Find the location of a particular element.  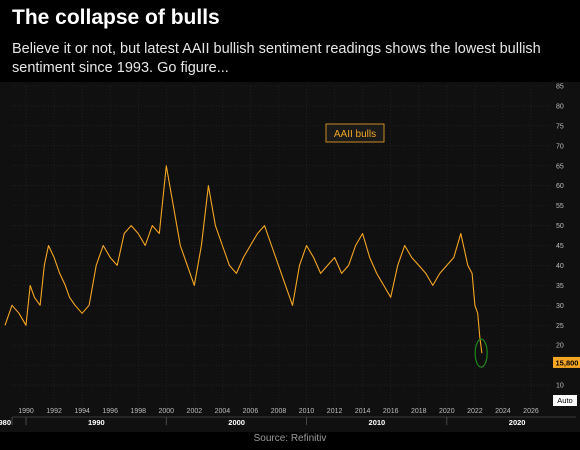

x-tick-label: 2006 is located at coordinates (251, 411).